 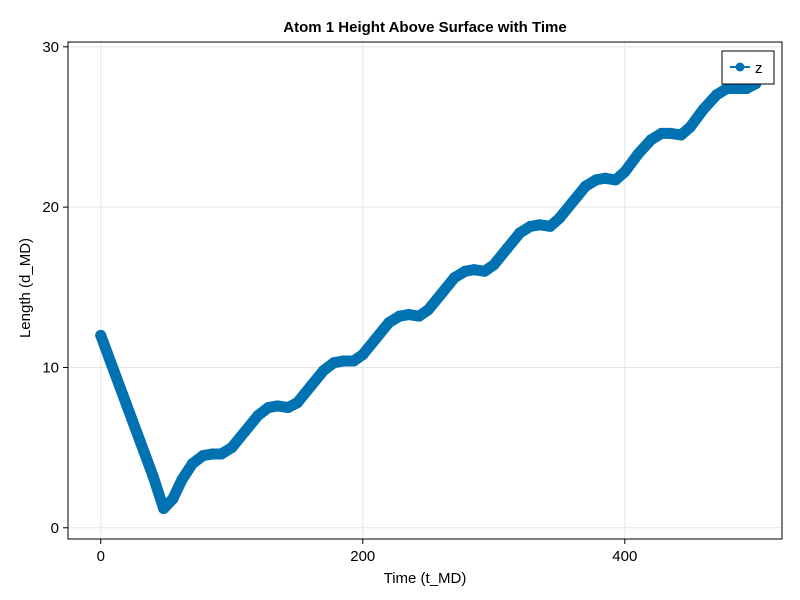 What do you see at coordinates (624, 556) in the screenshot?
I see `x-tick-label: 400` at bounding box center [624, 556].